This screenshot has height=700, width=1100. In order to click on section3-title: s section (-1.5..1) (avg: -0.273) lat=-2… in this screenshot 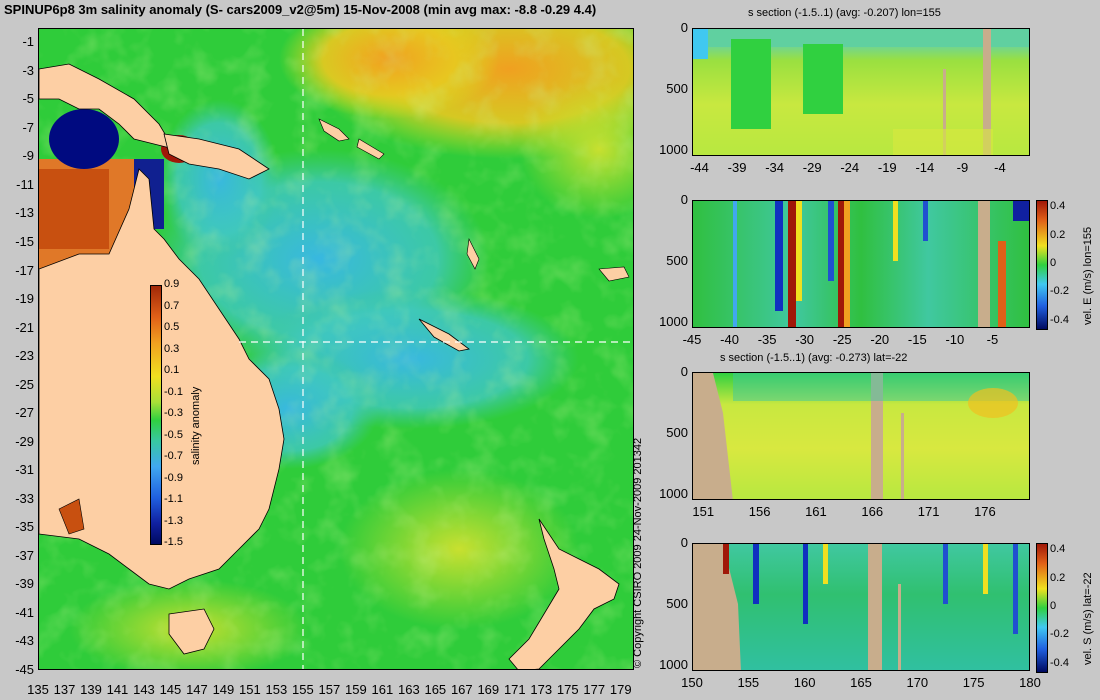, I will do `click(814, 358)`.